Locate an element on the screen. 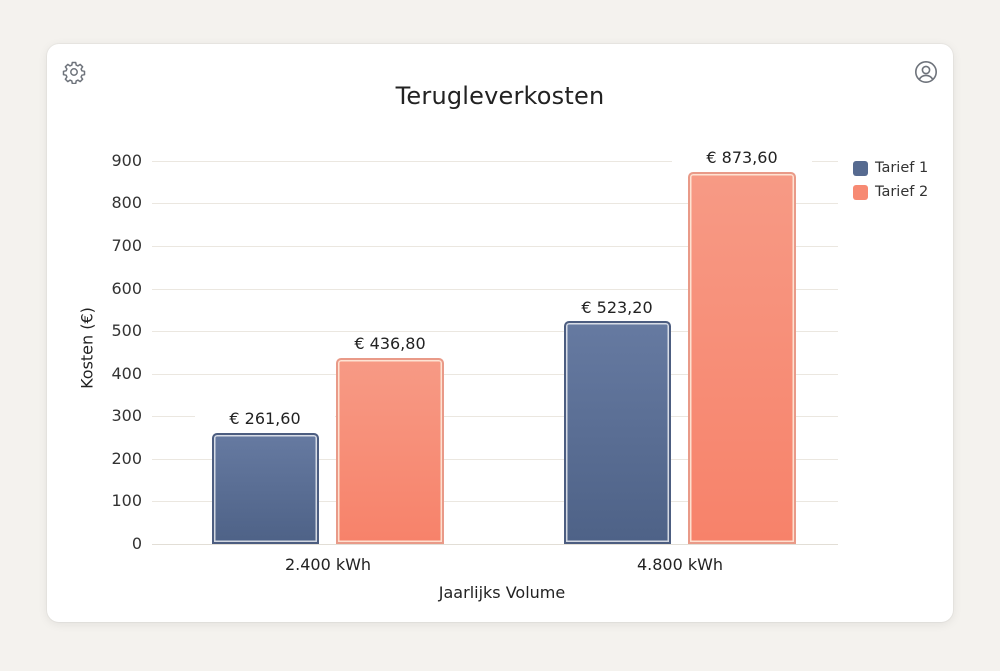 Image resolution: width=1000 pixels, height=671 pixels. legend-swatch-tarief1 is located at coordinates (860, 168).